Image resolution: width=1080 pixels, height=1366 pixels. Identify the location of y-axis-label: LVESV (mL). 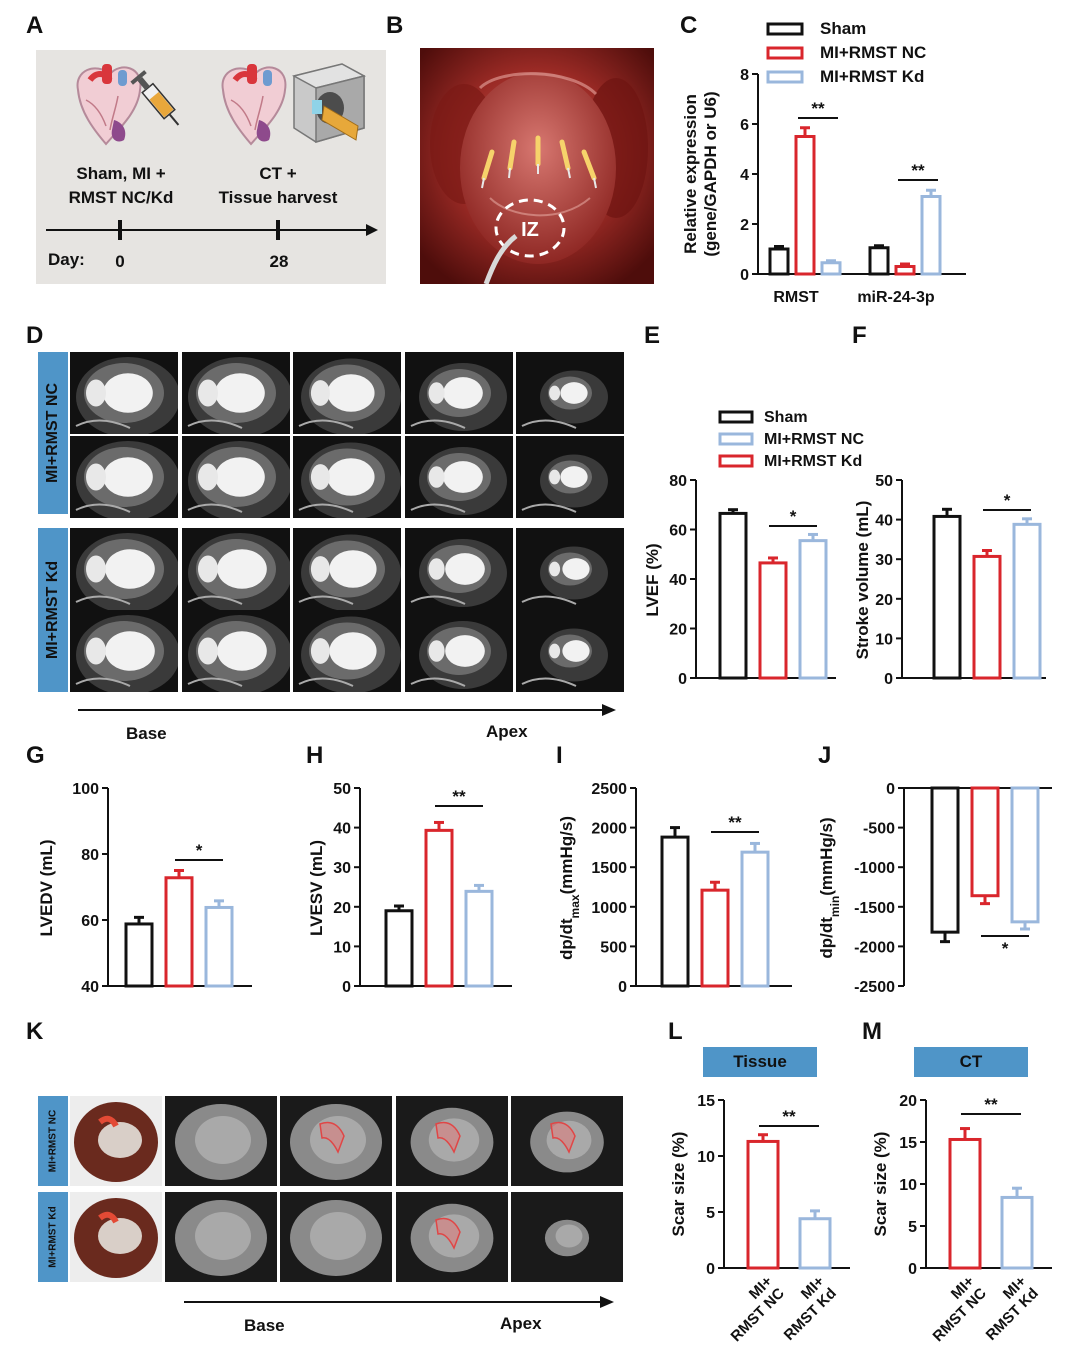
(316, 888).